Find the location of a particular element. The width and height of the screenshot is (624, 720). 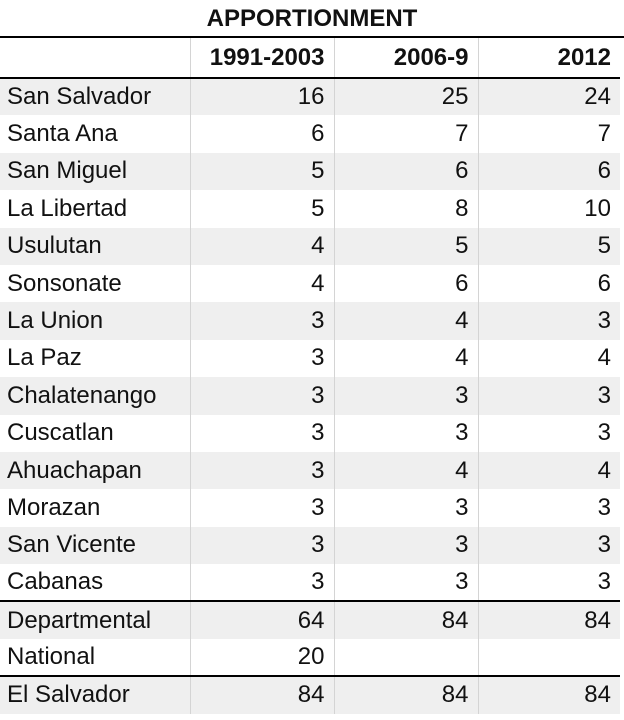

table-row: Cabanas 3 3 3 is located at coordinates (310, 583).